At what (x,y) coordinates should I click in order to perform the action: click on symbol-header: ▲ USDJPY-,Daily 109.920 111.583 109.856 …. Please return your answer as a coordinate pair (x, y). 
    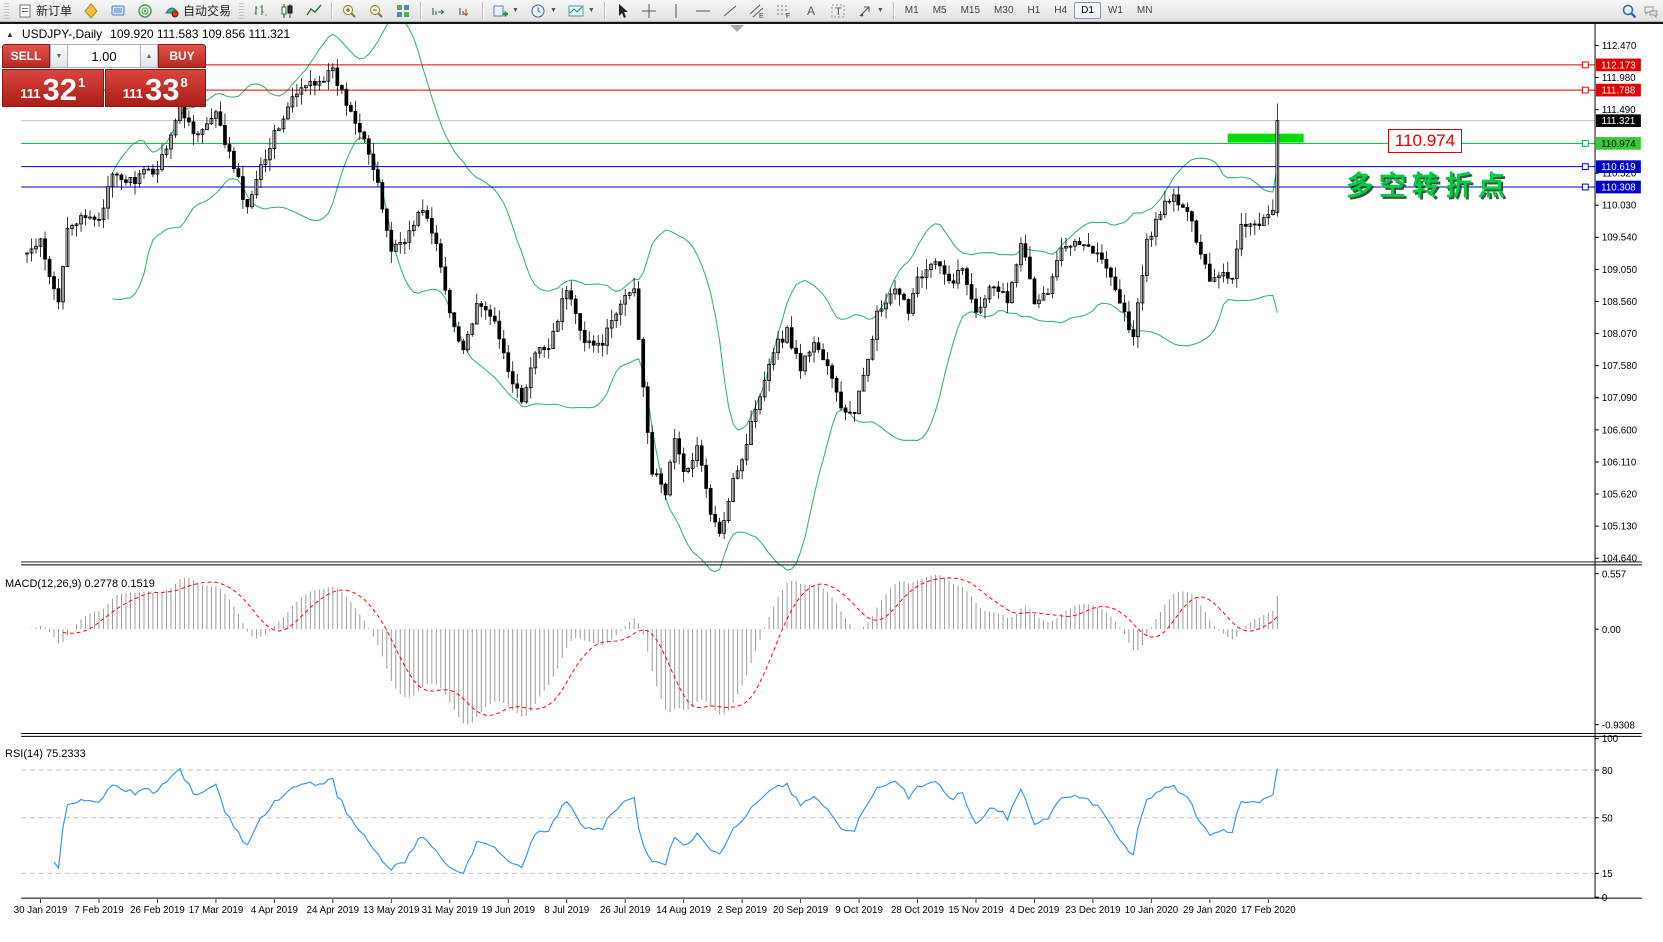
    Looking at the image, I should click on (148, 34).